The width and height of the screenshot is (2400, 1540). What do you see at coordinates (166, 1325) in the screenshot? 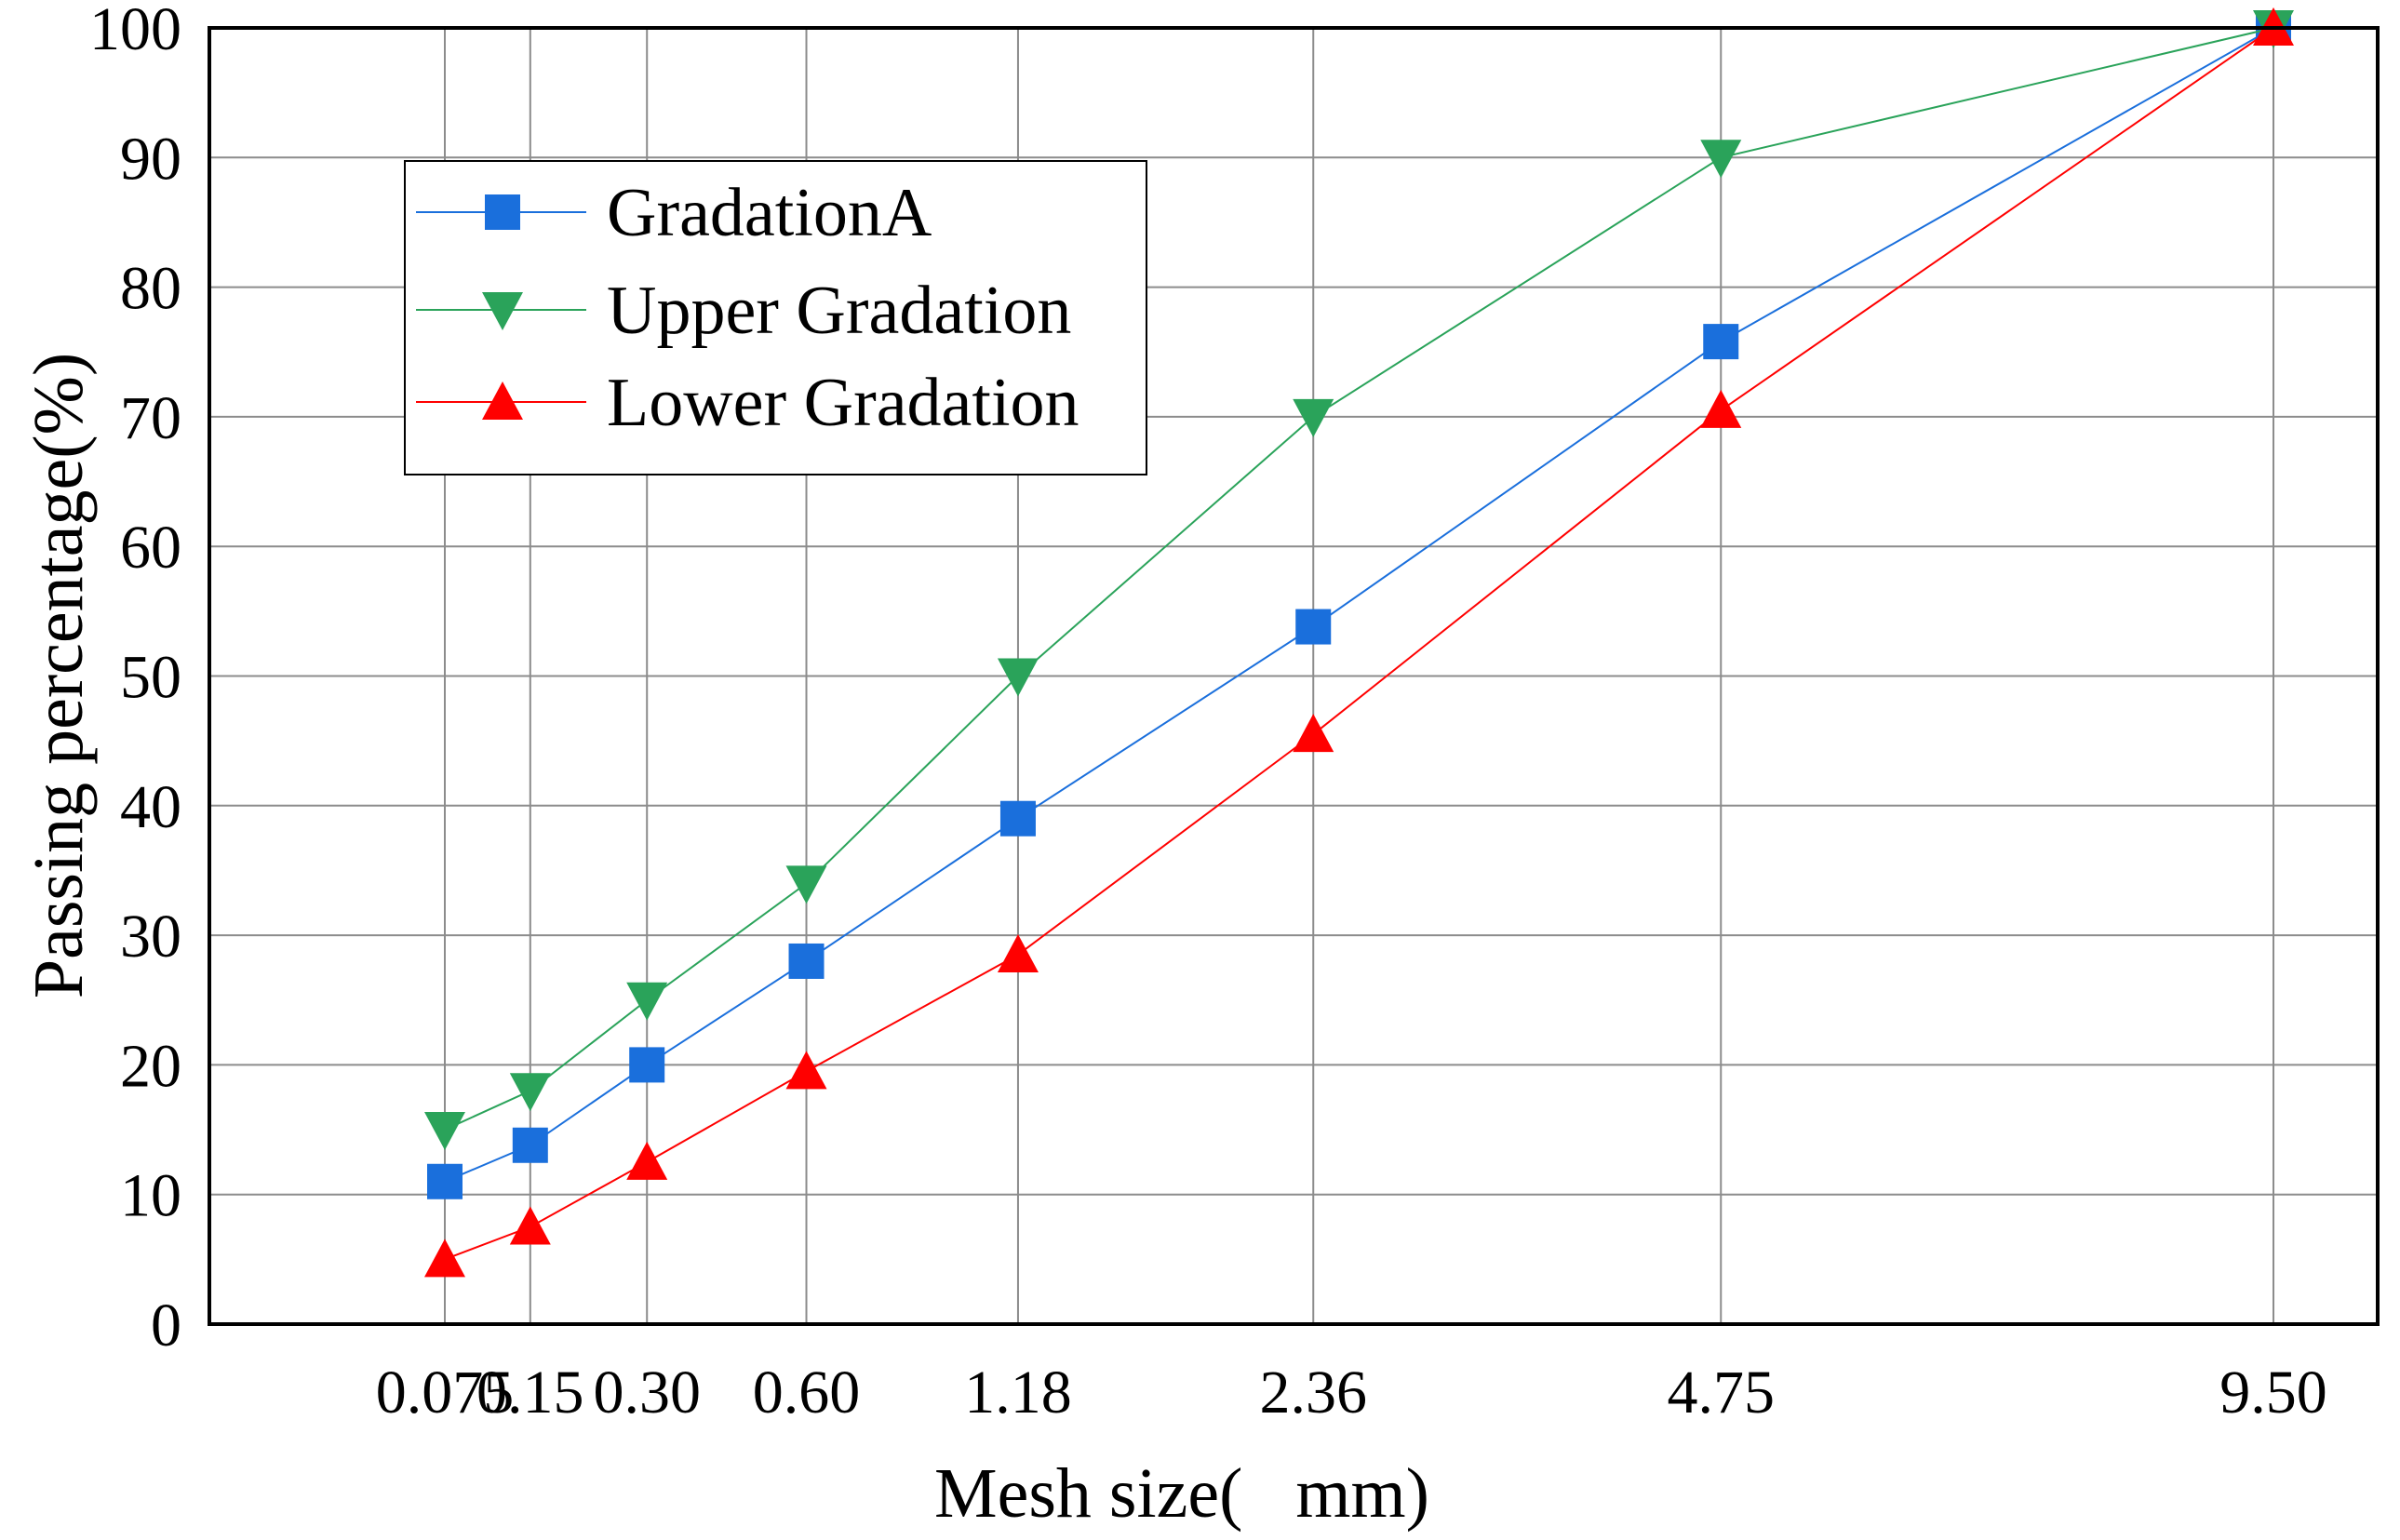
I see `y-tick-label: 0` at bounding box center [166, 1325].